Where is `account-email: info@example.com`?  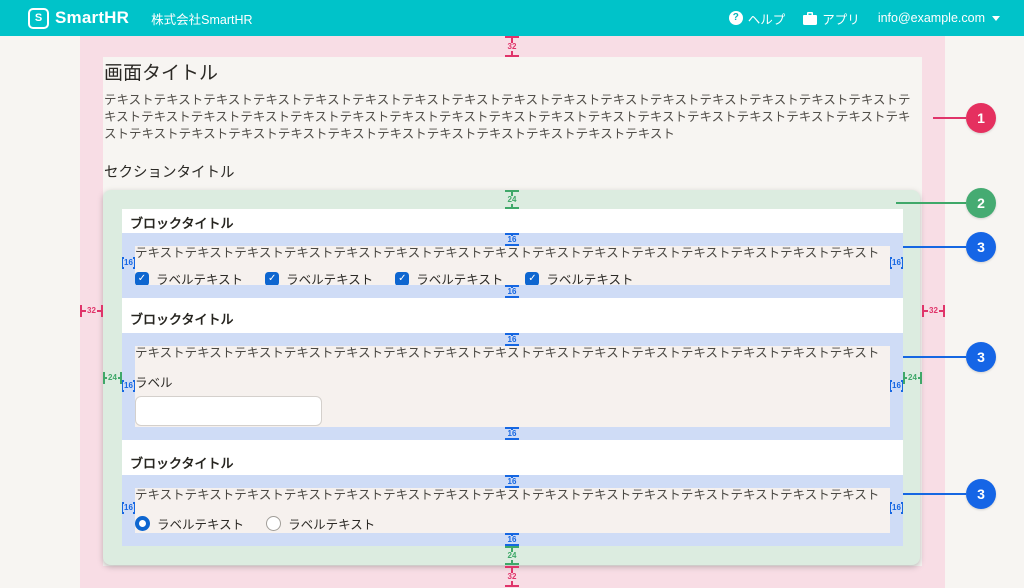 account-email: info@example.com is located at coordinates (931, 18).